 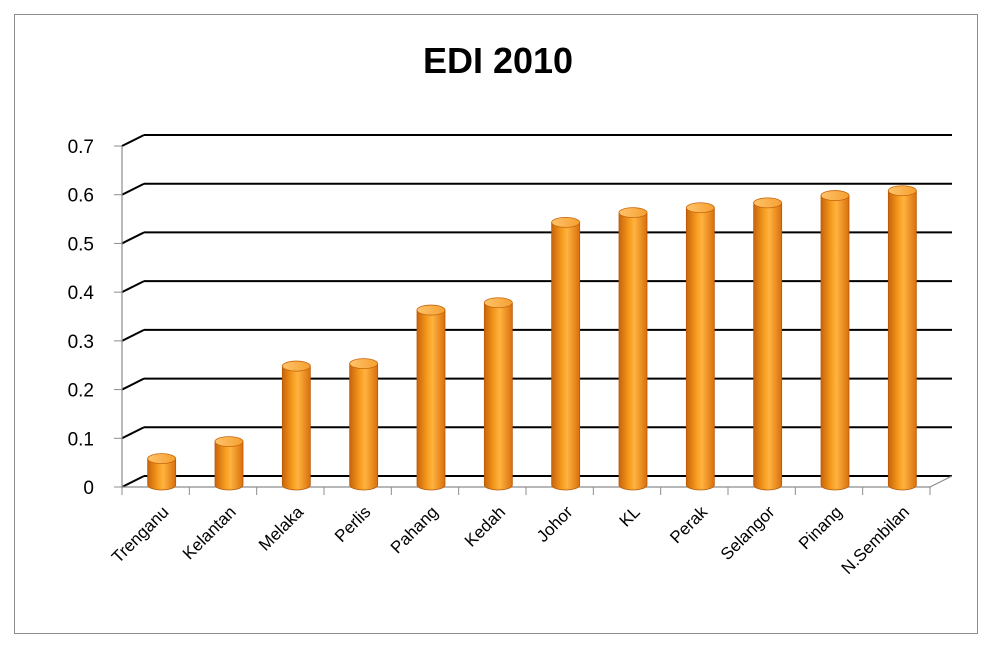 I want to click on y-tick-label: 0, so click(x=88, y=488).